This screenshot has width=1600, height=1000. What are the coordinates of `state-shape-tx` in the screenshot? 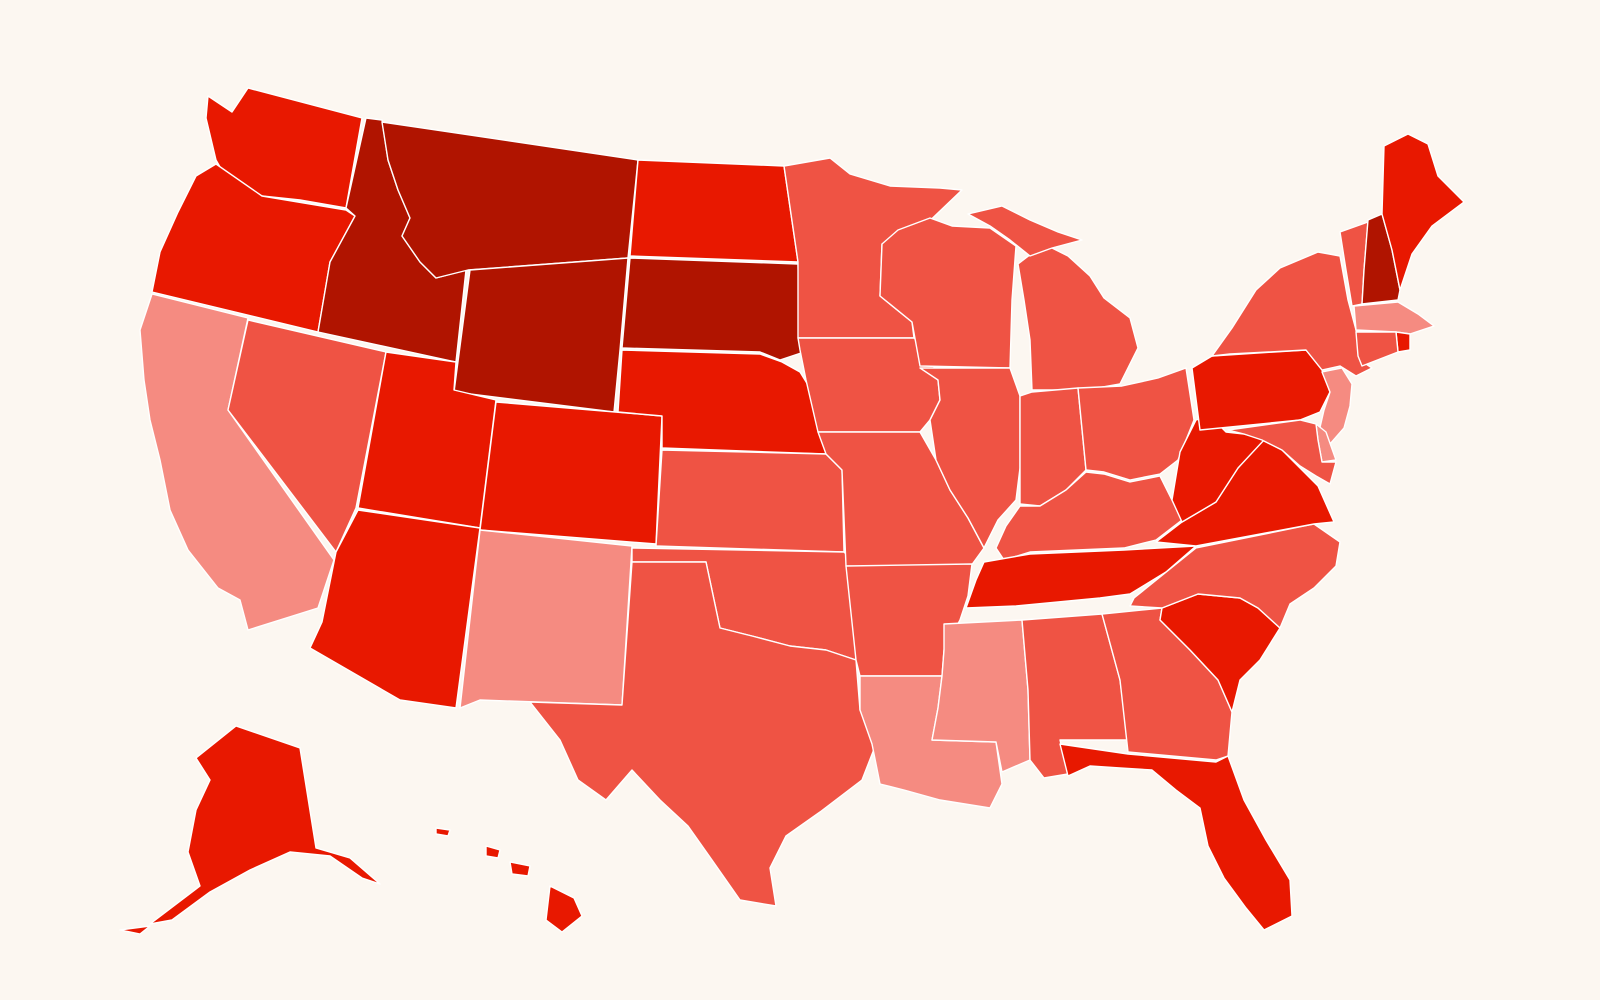 It's located at (703, 734).